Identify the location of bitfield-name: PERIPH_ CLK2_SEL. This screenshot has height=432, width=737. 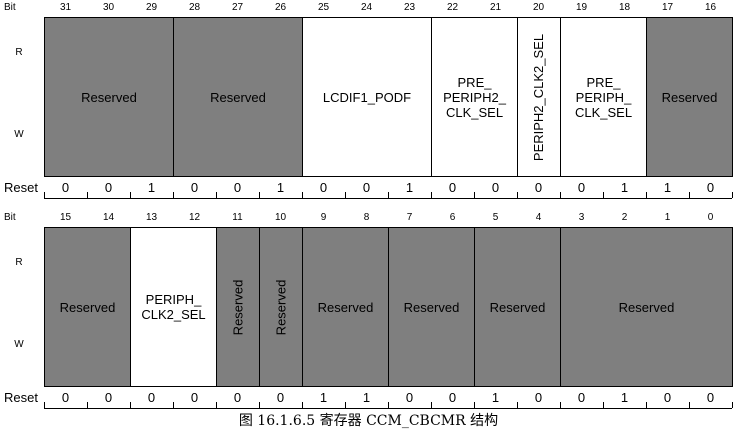
(173, 307).